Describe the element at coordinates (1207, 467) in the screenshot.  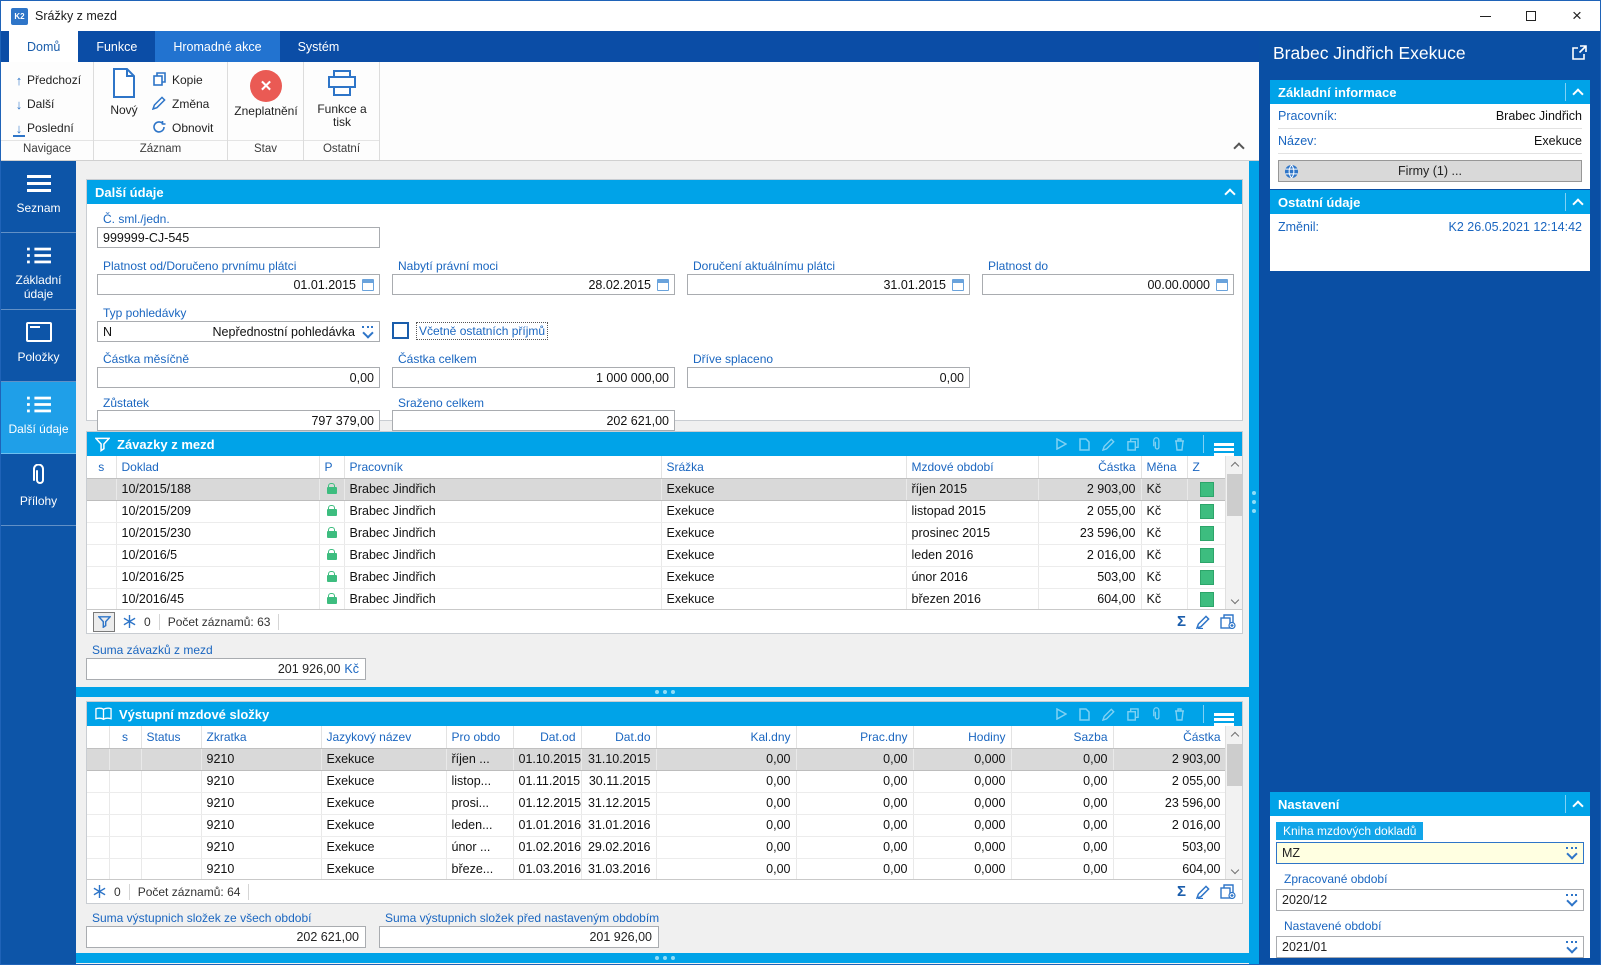
I see `col-z: Z` at that location.